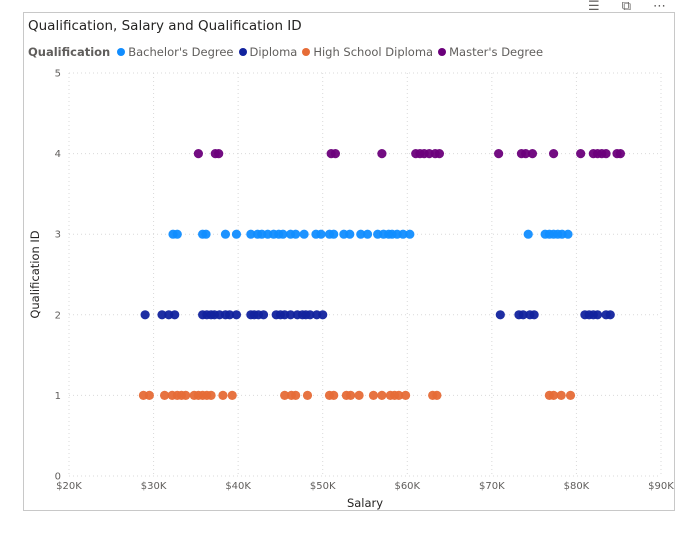 The image size is (695, 540). I want to click on y-tick-label: 3, so click(58, 235).